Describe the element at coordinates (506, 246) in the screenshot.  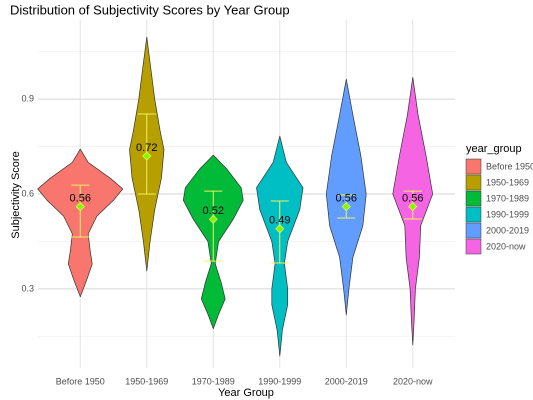
I see `legend-label: 2020-now` at that location.